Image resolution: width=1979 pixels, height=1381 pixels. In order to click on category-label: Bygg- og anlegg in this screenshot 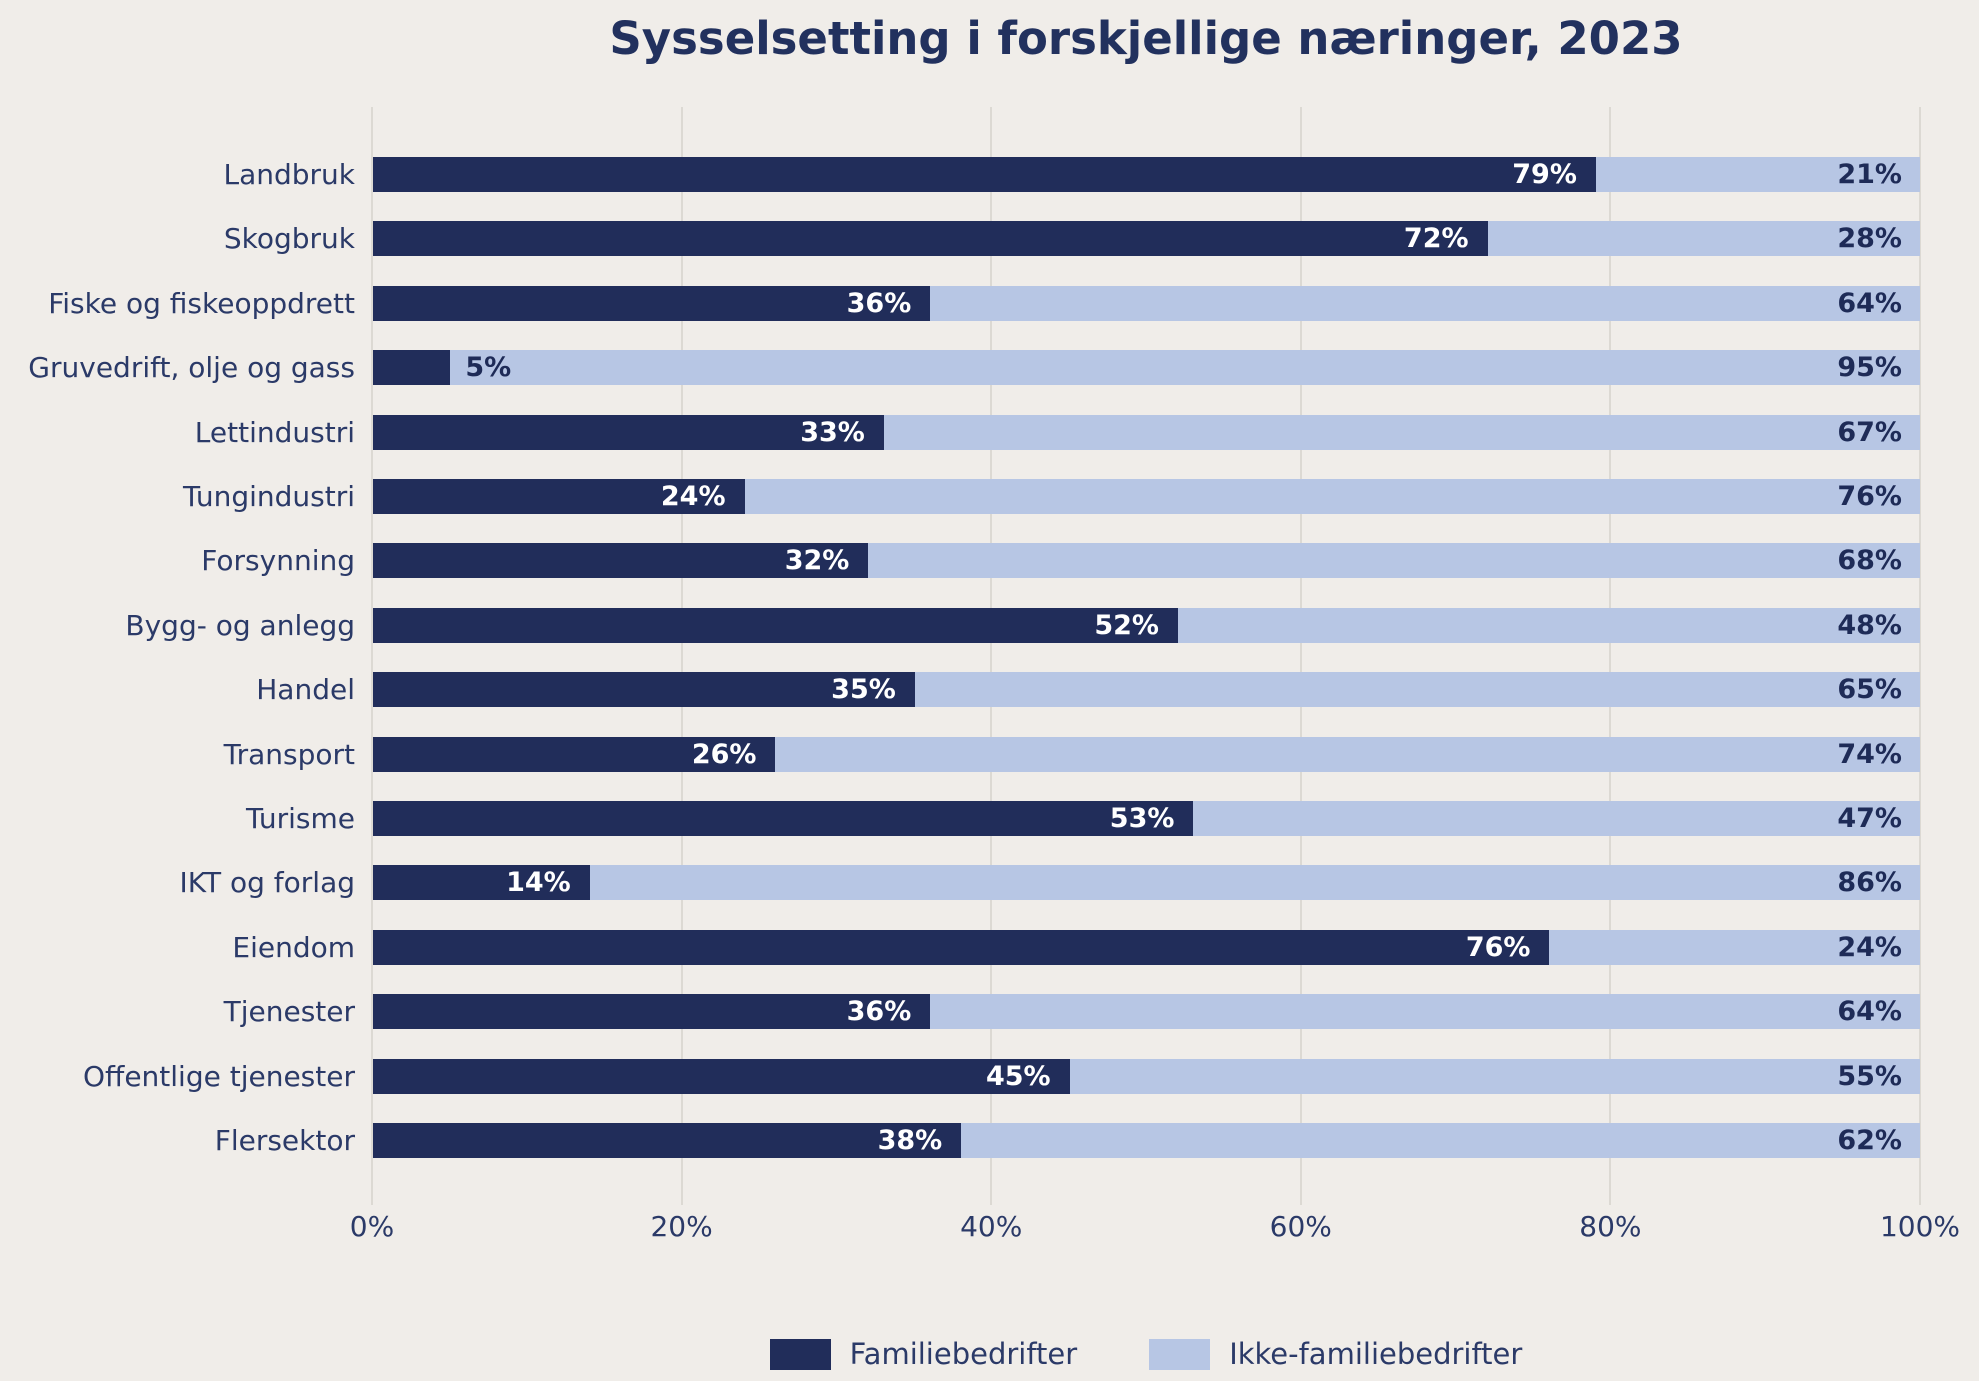, I will do `click(240, 625)`.